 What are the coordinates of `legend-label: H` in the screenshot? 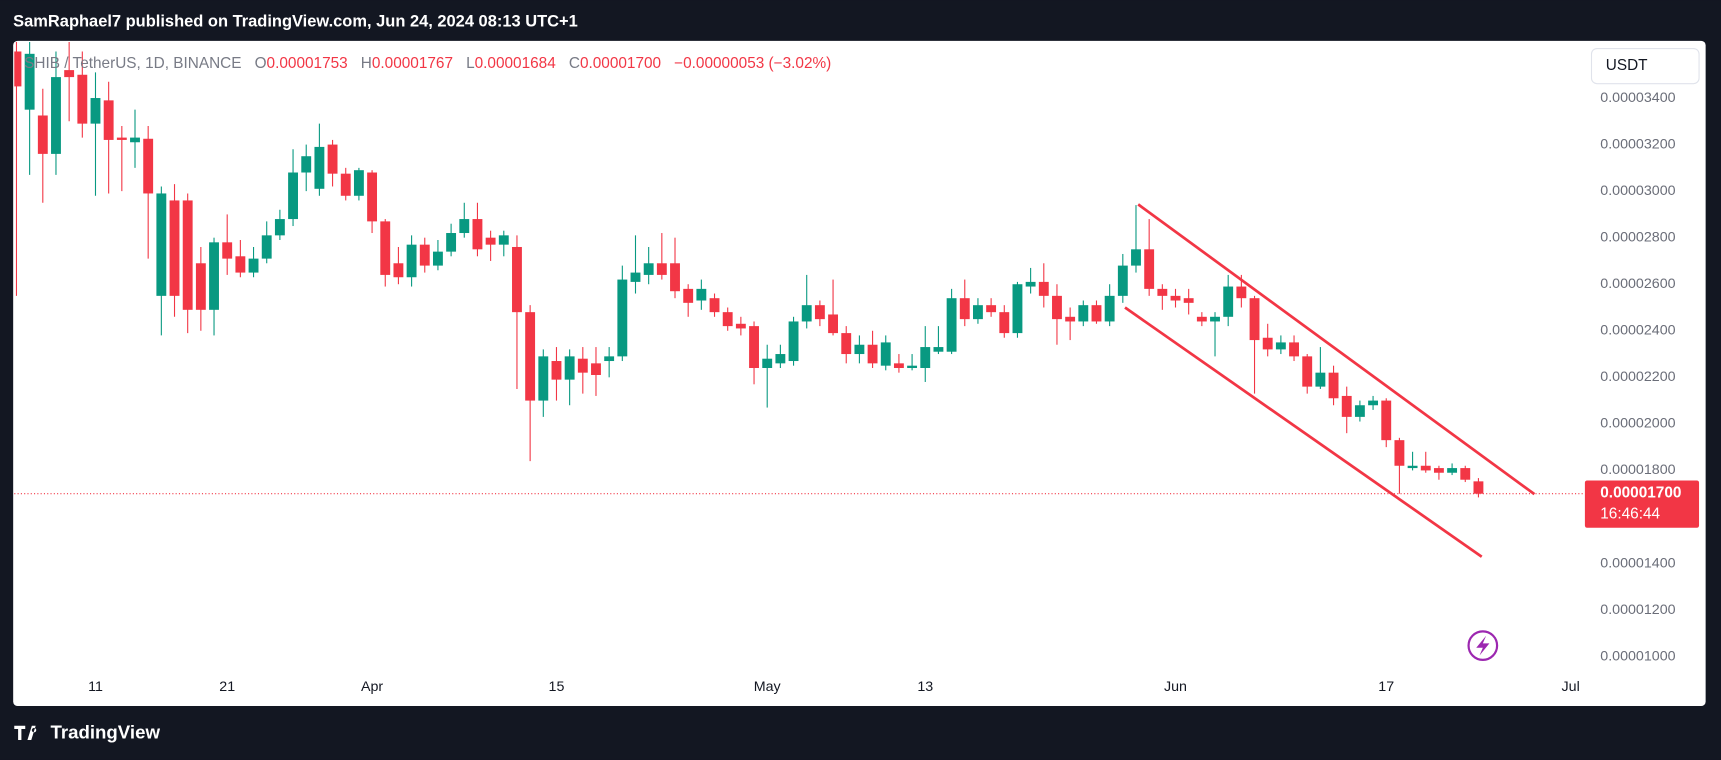 It's located at (366, 63).